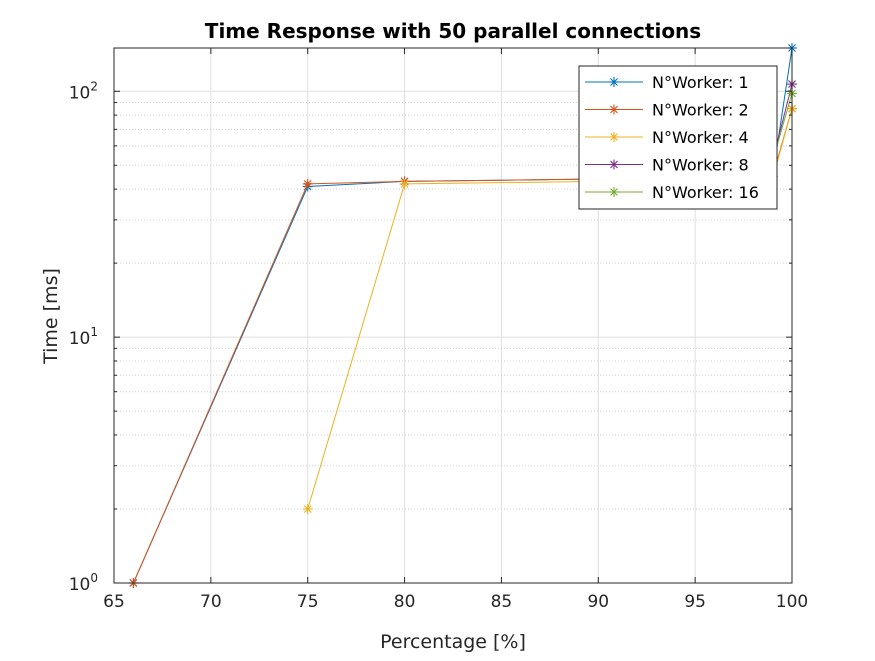 The image size is (875, 661). What do you see at coordinates (308, 602) in the screenshot?
I see `x-tick-label: 75` at bounding box center [308, 602].